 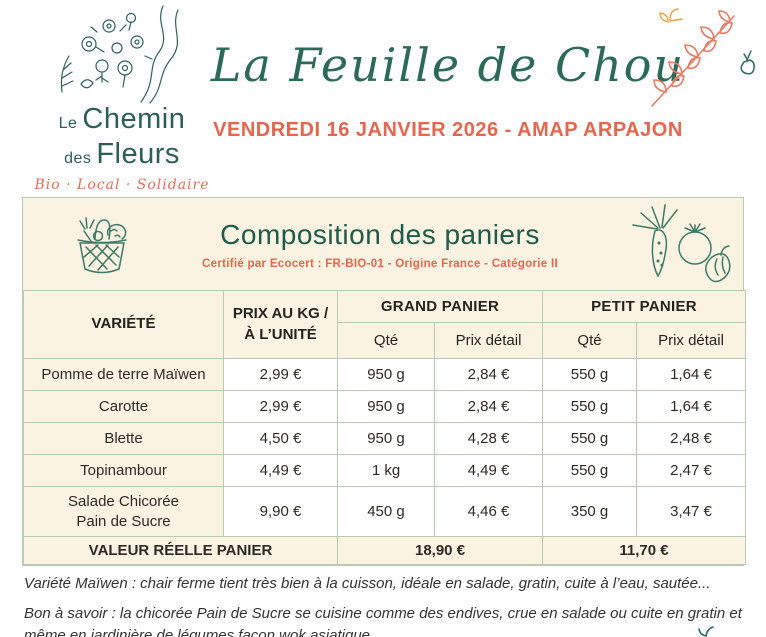 What do you see at coordinates (488, 340) in the screenshot?
I see `col-header-grand-detail: Prix détail` at bounding box center [488, 340].